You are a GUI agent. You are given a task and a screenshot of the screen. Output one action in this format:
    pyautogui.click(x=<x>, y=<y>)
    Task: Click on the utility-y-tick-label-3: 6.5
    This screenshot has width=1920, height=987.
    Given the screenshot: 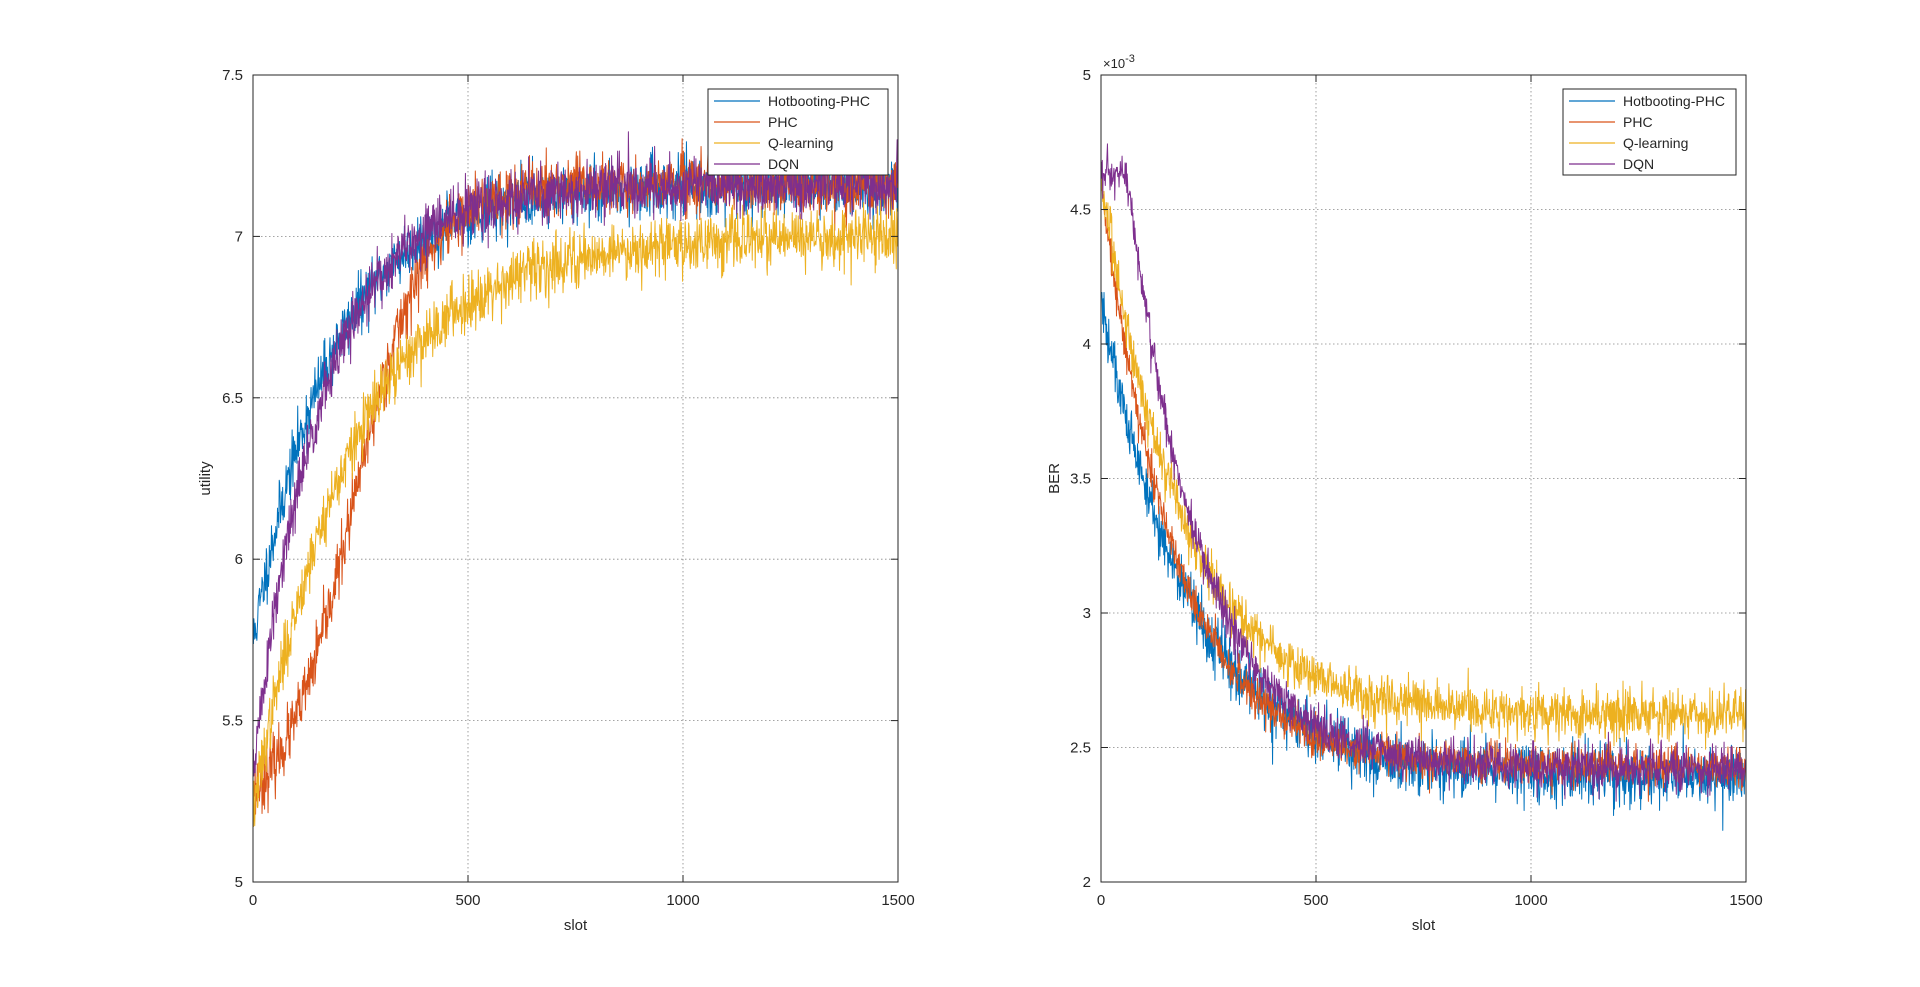 What is the action you would take?
    pyautogui.click(x=232, y=398)
    